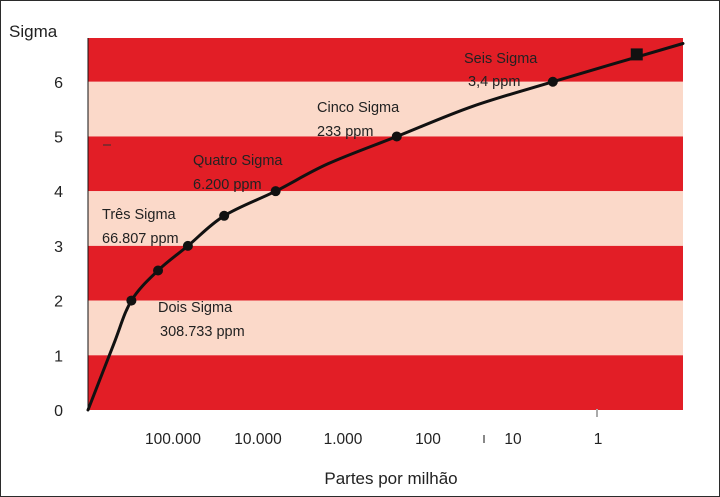 This screenshot has height=497, width=720. I want to click on x-tick-label: 10.000, so click(258, 439).